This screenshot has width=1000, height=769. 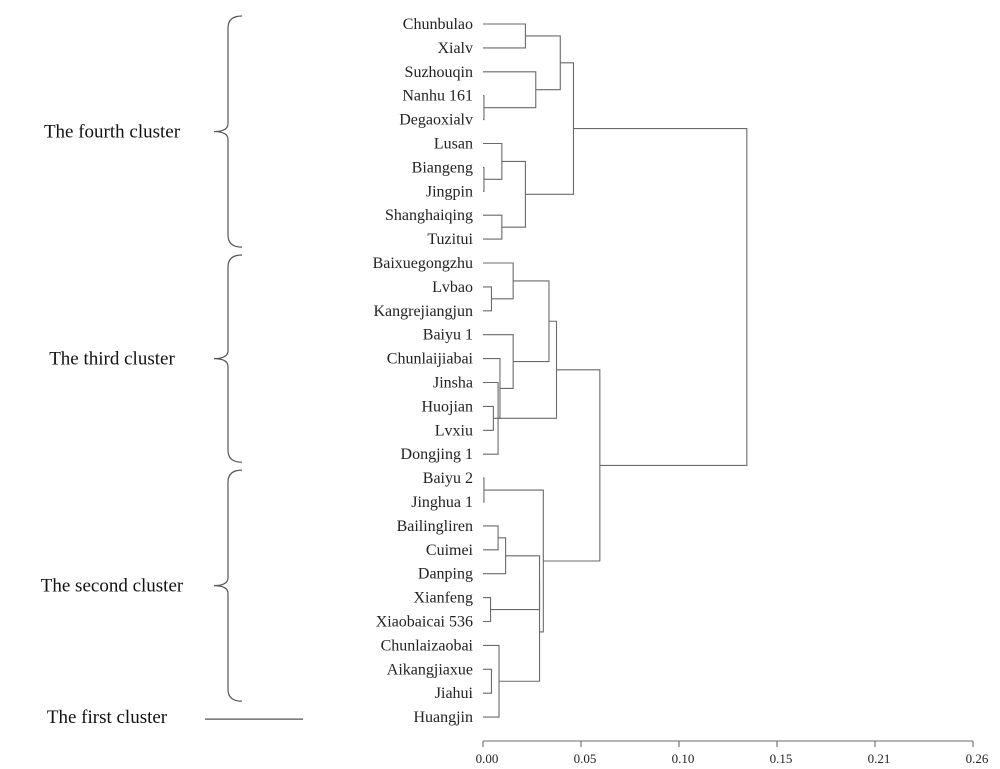 What do you see at coordinates (112, 359) in the screenshot?
I see `cluster-label: The third cluster` at bounding box center [112, 359].